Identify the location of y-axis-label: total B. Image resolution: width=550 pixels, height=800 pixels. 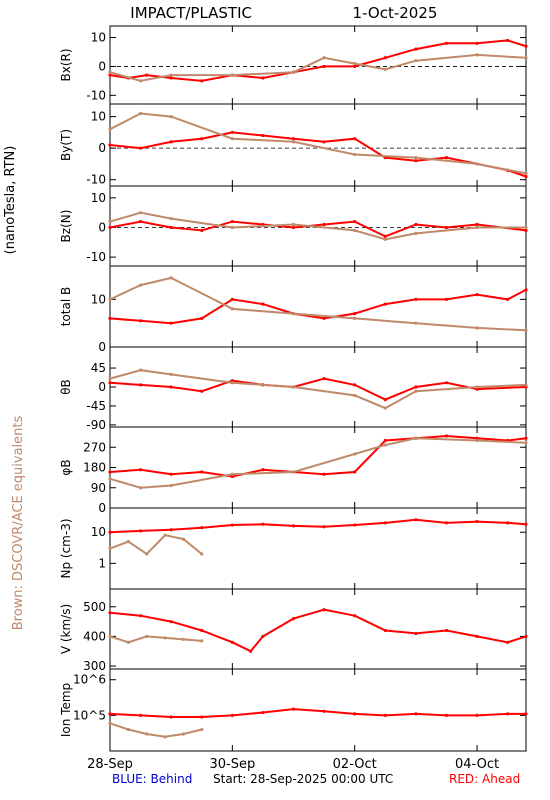
(66, 307).